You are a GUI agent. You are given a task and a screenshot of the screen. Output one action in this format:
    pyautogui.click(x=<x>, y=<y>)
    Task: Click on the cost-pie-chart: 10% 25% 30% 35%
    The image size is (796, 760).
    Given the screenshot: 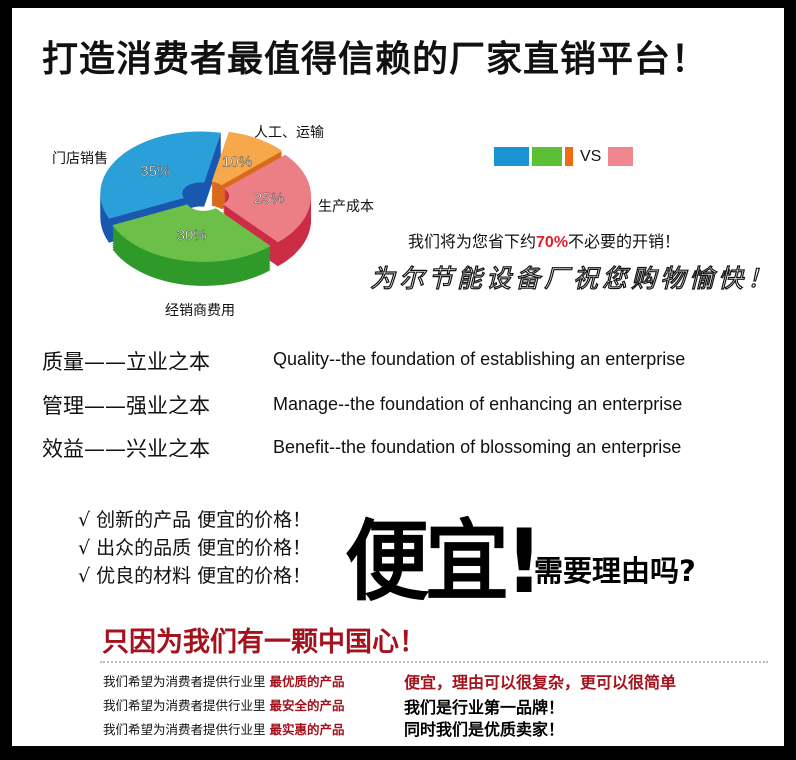 What is the action you would take?
    pyautogui.click(x=206, y=208)
    